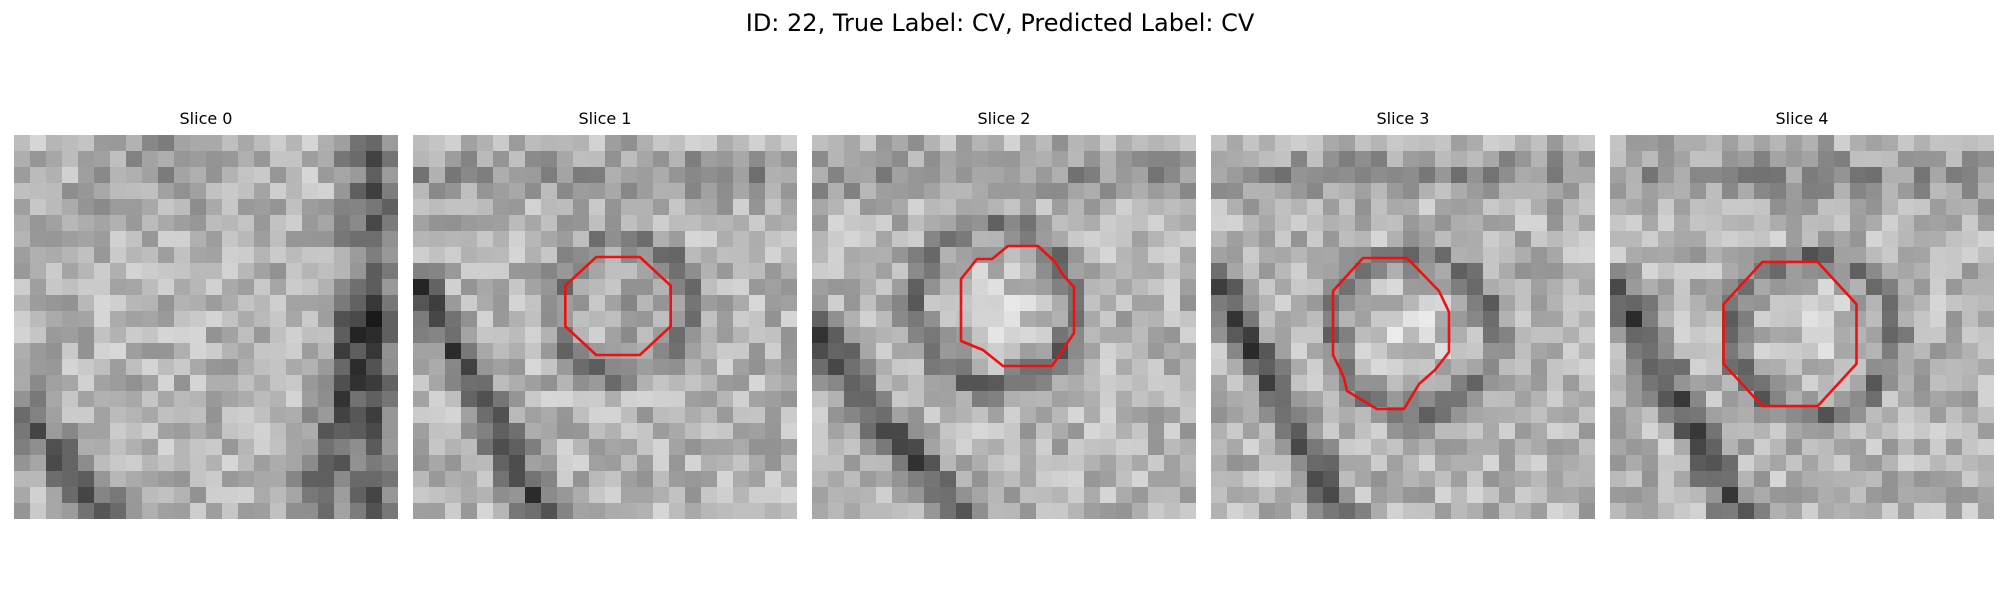  I want to click on slice-panel-2: Slice 2, so click(1004, 314).